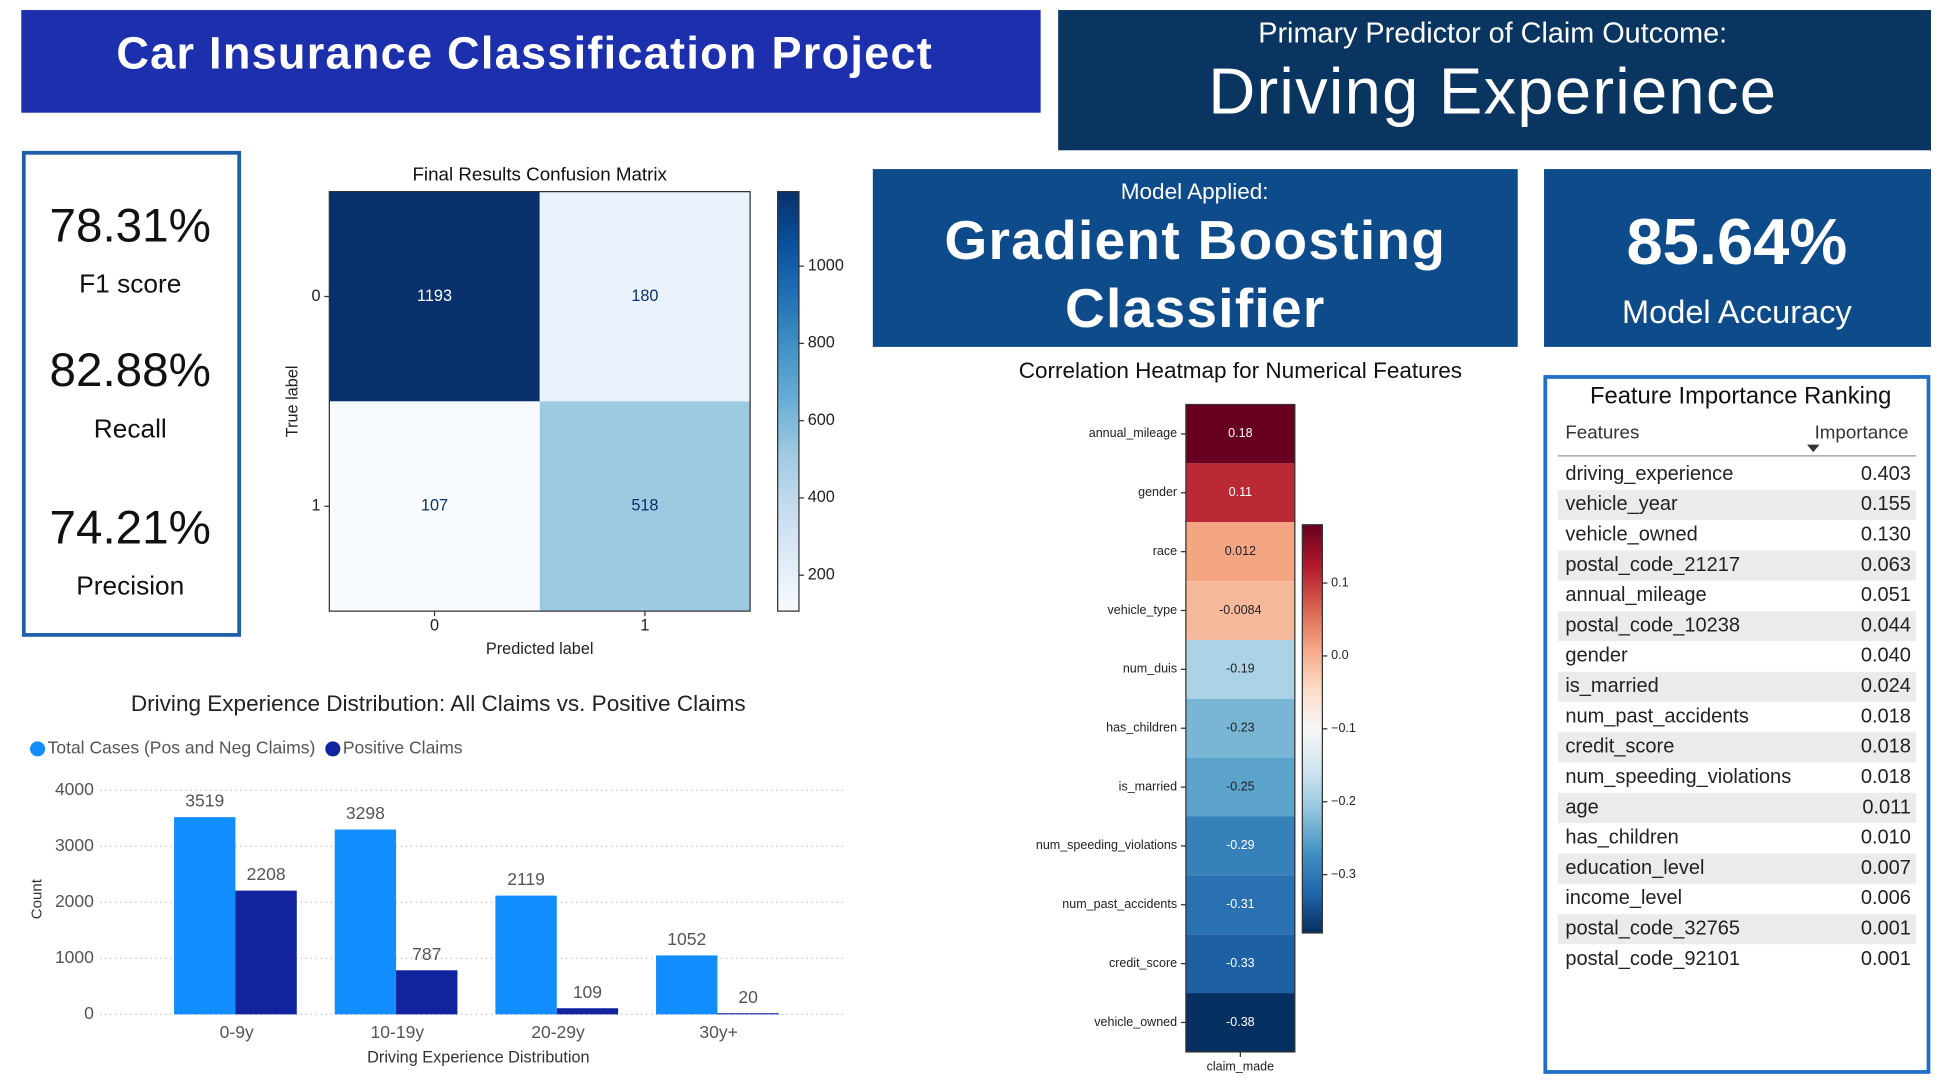 Image resolution: width=1941 pixels, height=1082 pixels. What do you see at coordinates (130, 283) in the screenshot?
I see `metric-label: F1 score` at bounding box center [130, 283].